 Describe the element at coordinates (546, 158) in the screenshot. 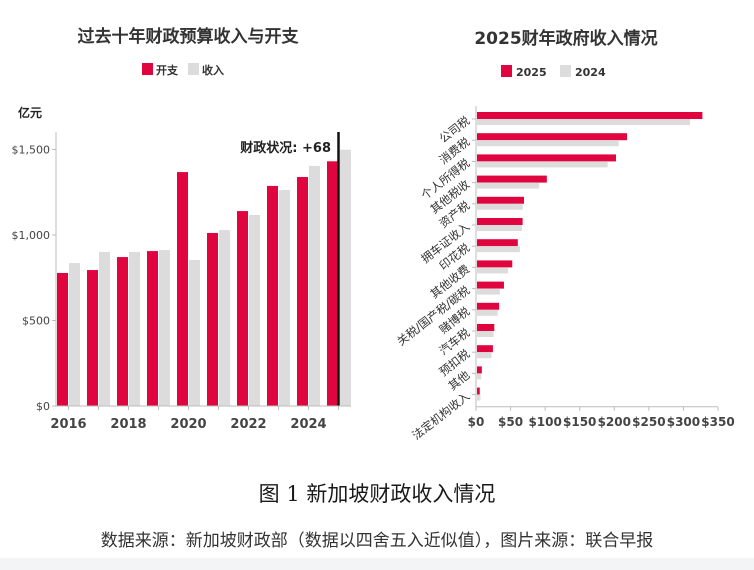

I see `bar-2025-个人所得税` at that location.